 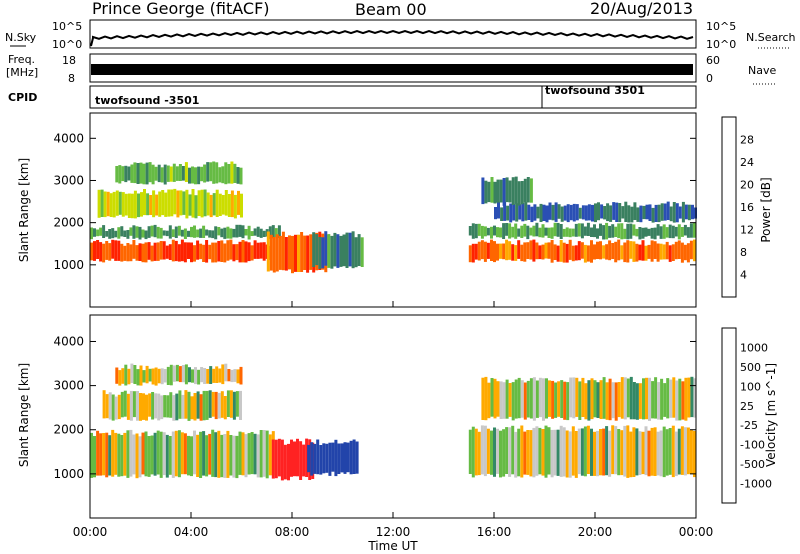 What do you see at coordinates (392, 69) in the screenshot?
I see `freq-trace` at bounding box center [392, 69].